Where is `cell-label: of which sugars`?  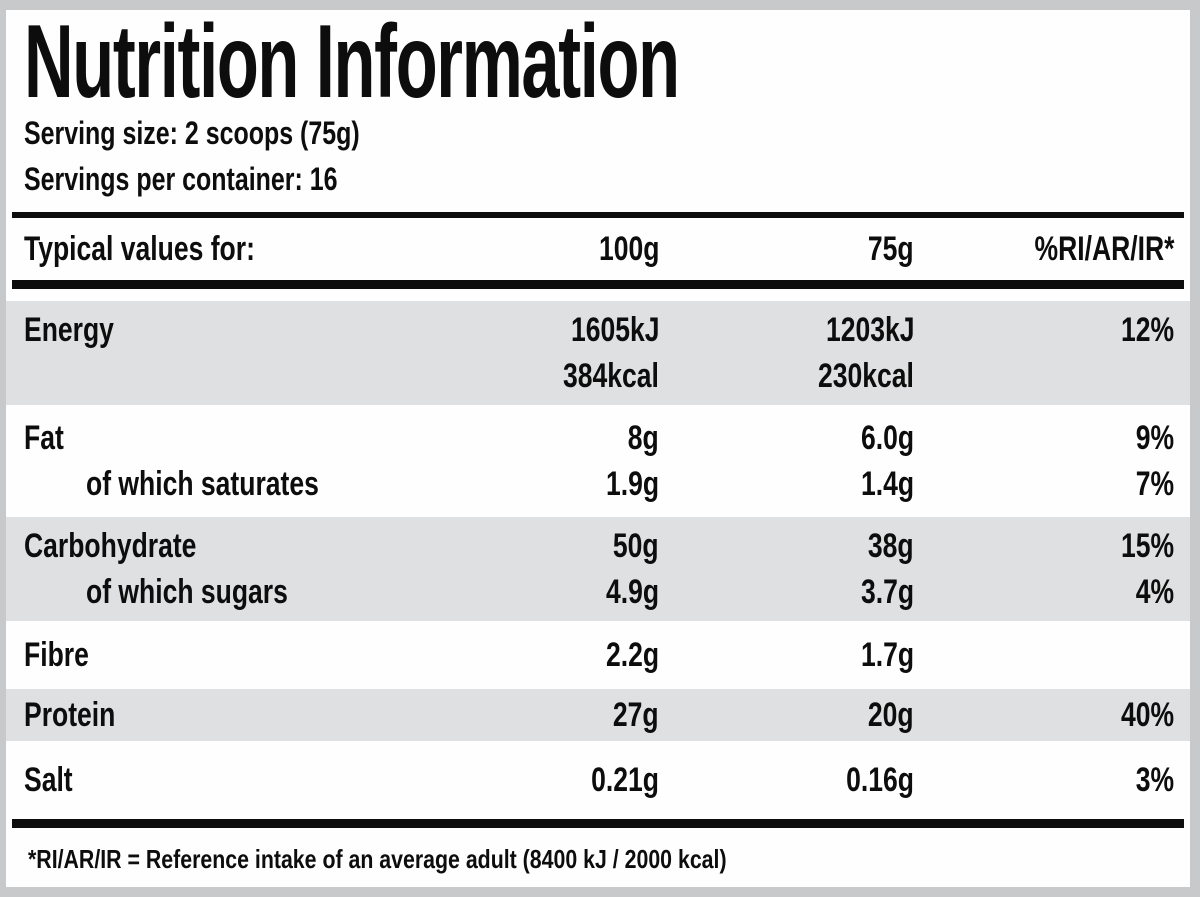
cell-label: of which sugars is located at coordinates (187, 592).